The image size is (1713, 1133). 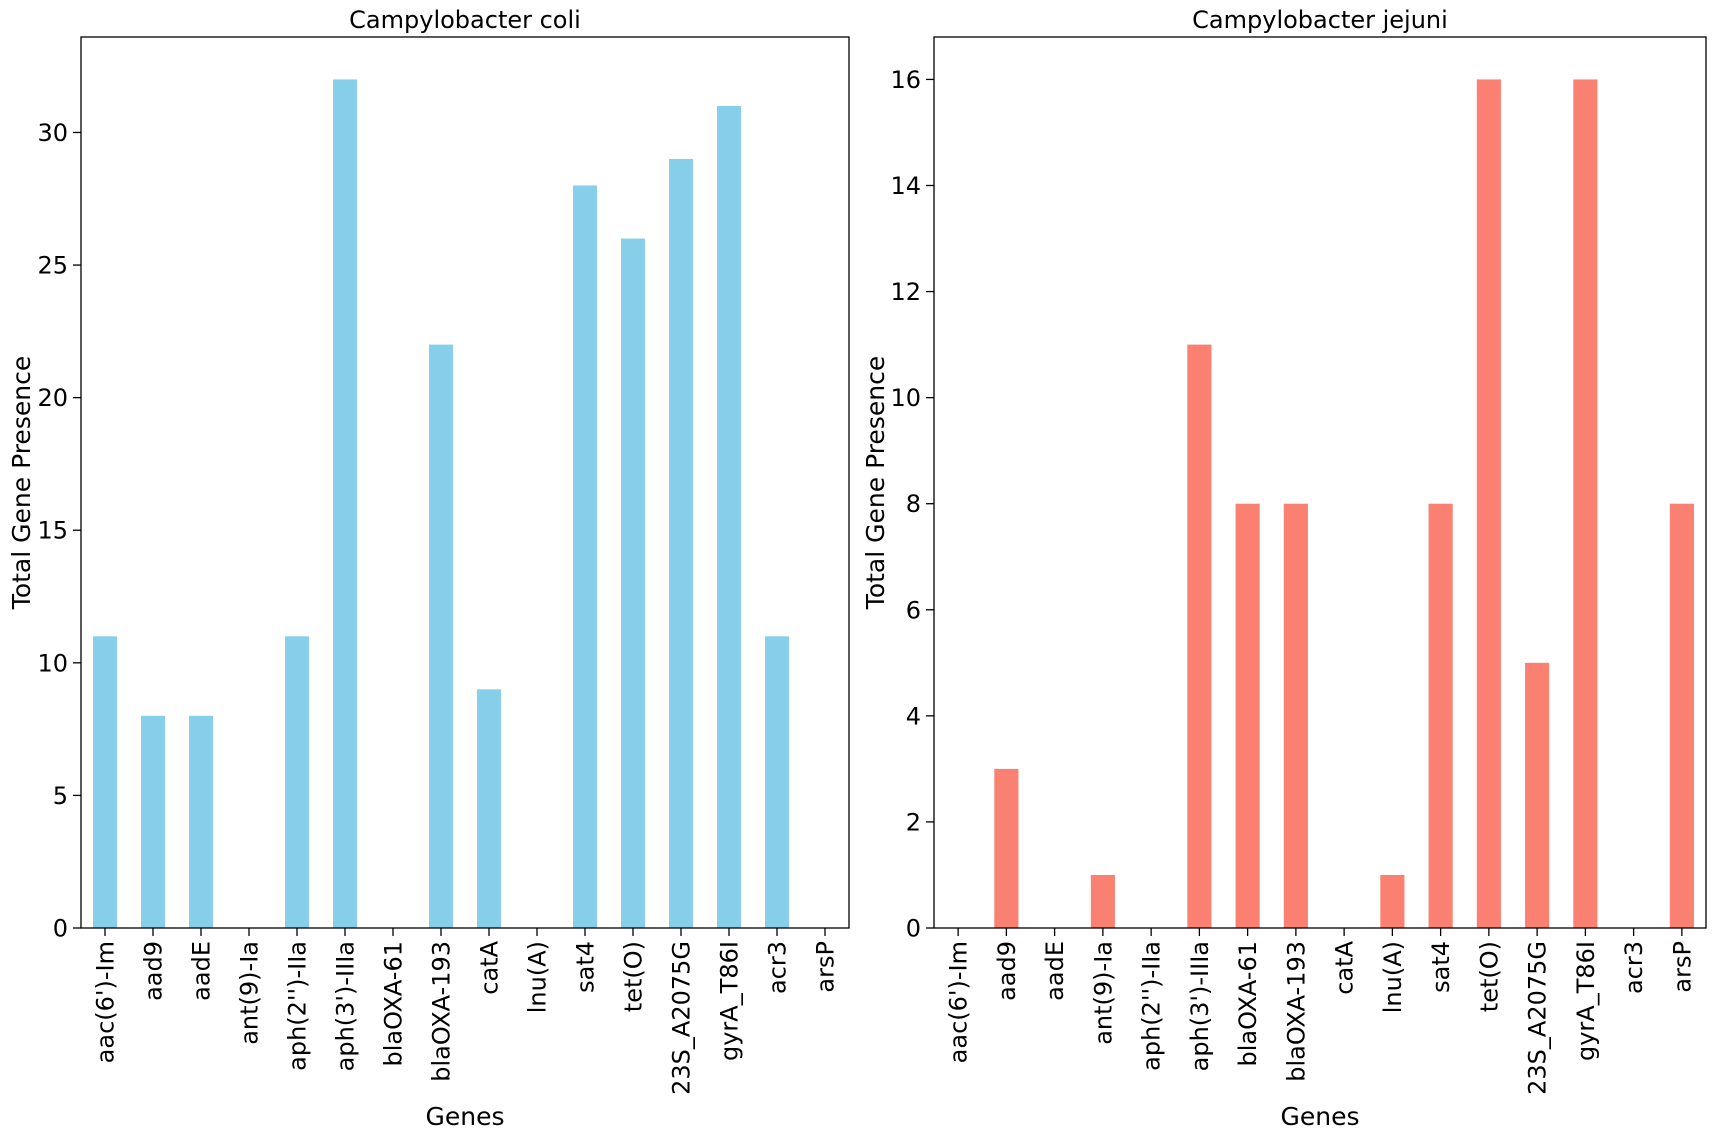 I want to click on chart-title: Campylobacter coli, so click(x=465, y=20).